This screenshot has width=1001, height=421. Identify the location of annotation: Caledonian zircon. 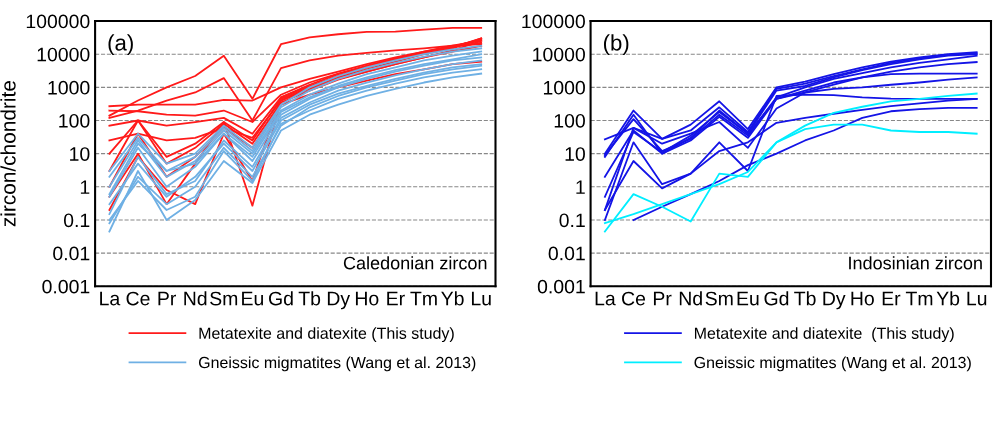
(415, 263).